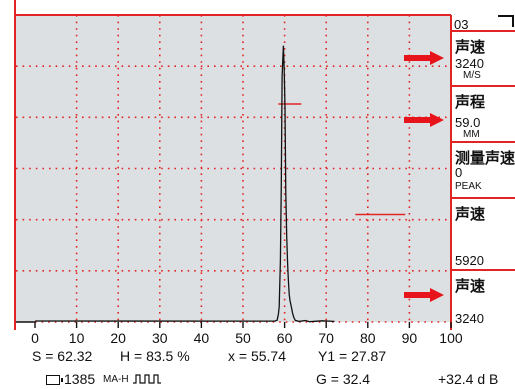  What do you see at coordinates (483, 114) in the screenshot?
I see `sound-path-box: 声程 59.0 MM` at bounding box center [483, 114].